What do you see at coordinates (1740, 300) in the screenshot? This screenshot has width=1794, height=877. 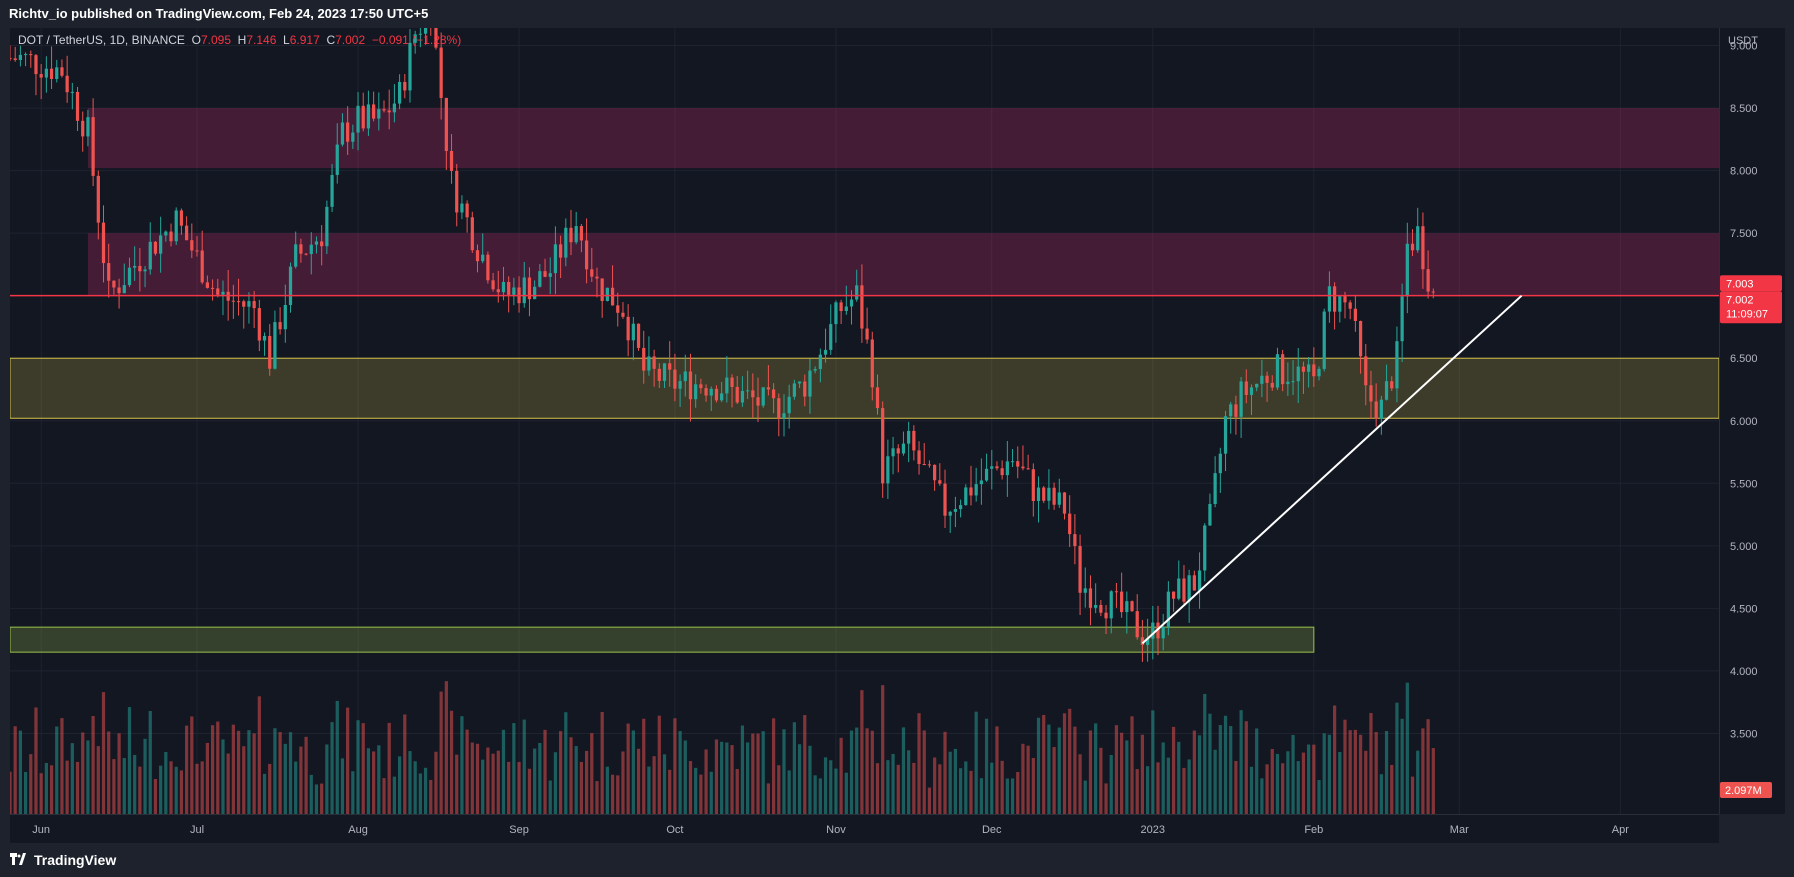 I see `current-price-label: 7.002` at bounding box center [1740, 300].